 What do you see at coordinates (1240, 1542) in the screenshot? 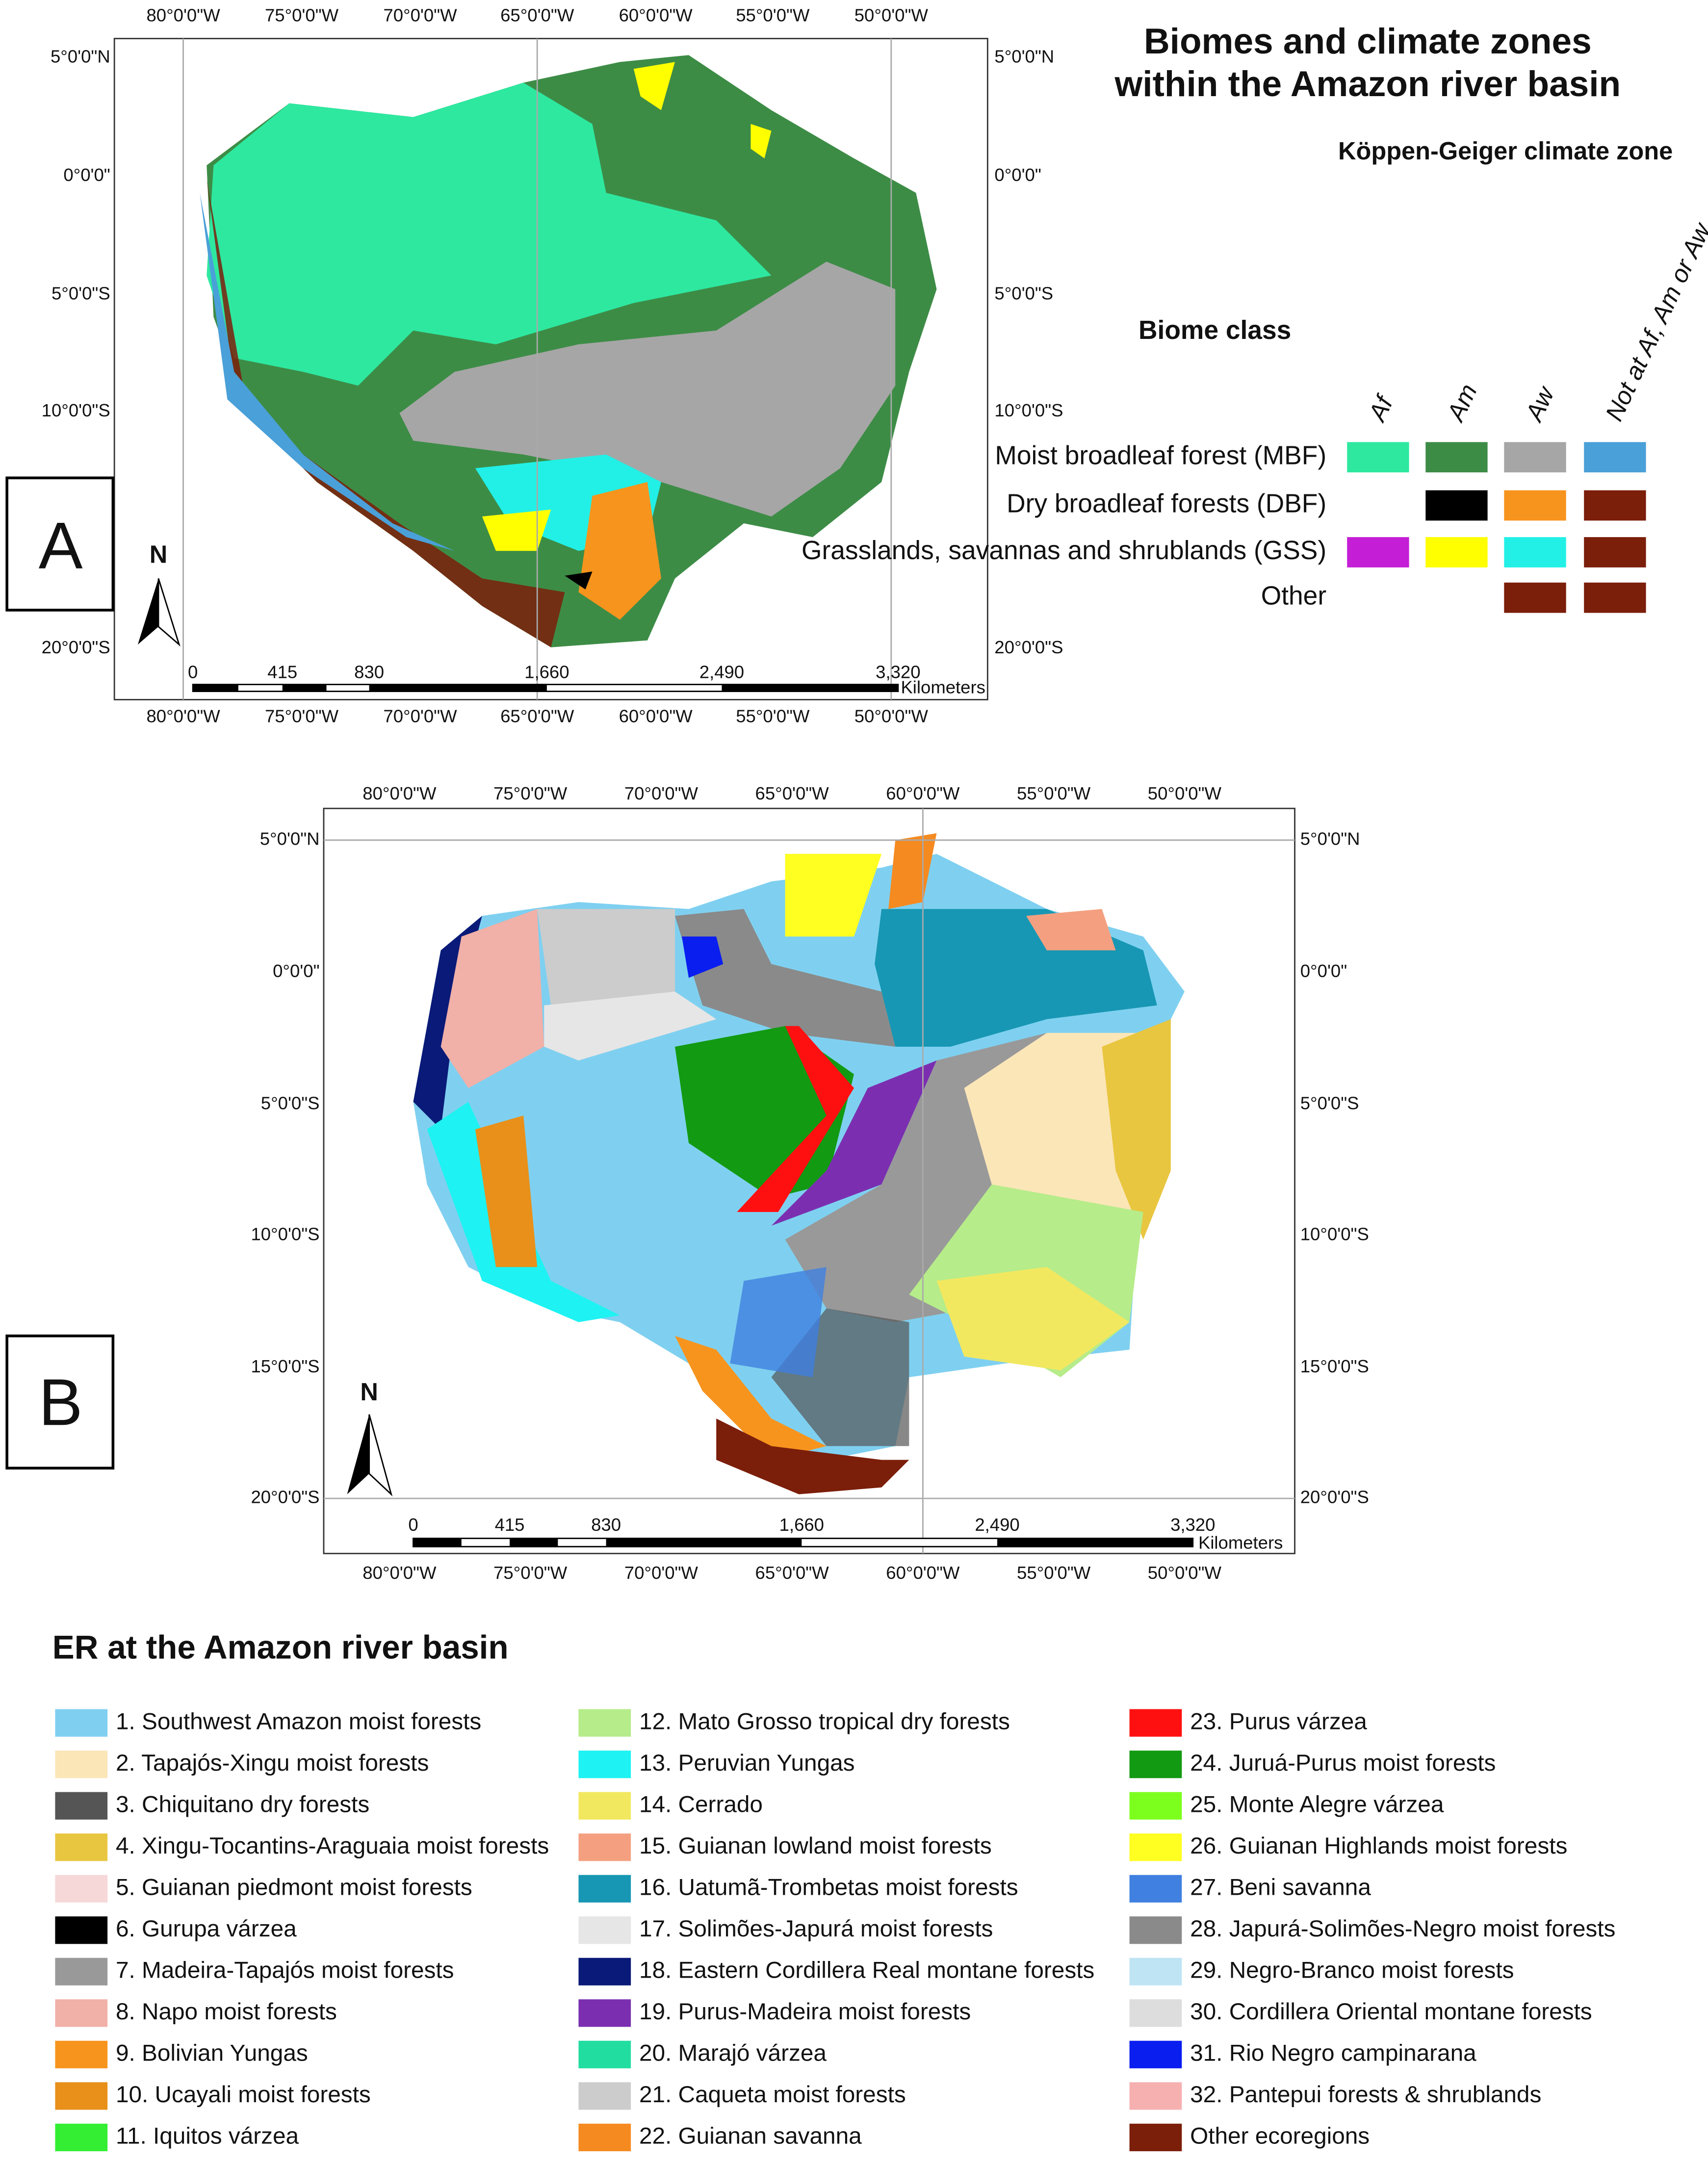
I see `scale-unit: Kilometers` at bounding box center [1240, 1542].